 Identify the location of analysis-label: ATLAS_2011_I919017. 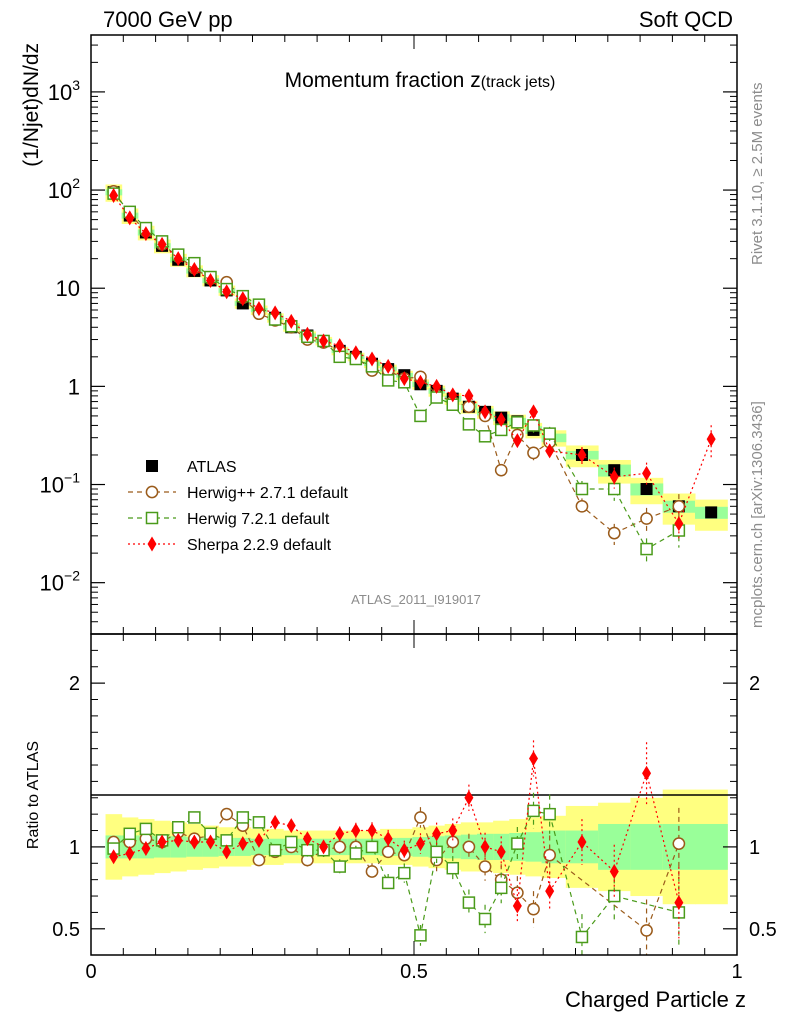
(416, 599).